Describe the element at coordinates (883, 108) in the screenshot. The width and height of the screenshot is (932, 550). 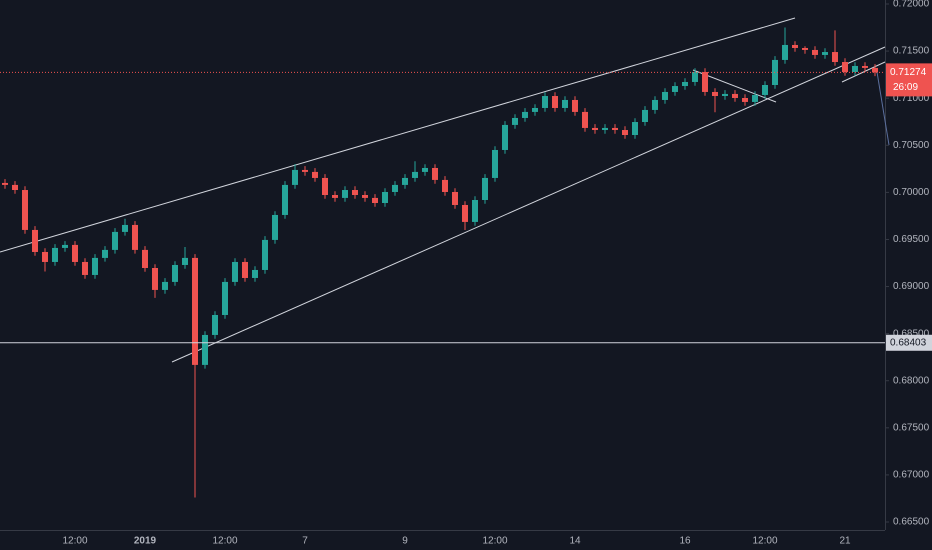
I see `projection-line` at that location.